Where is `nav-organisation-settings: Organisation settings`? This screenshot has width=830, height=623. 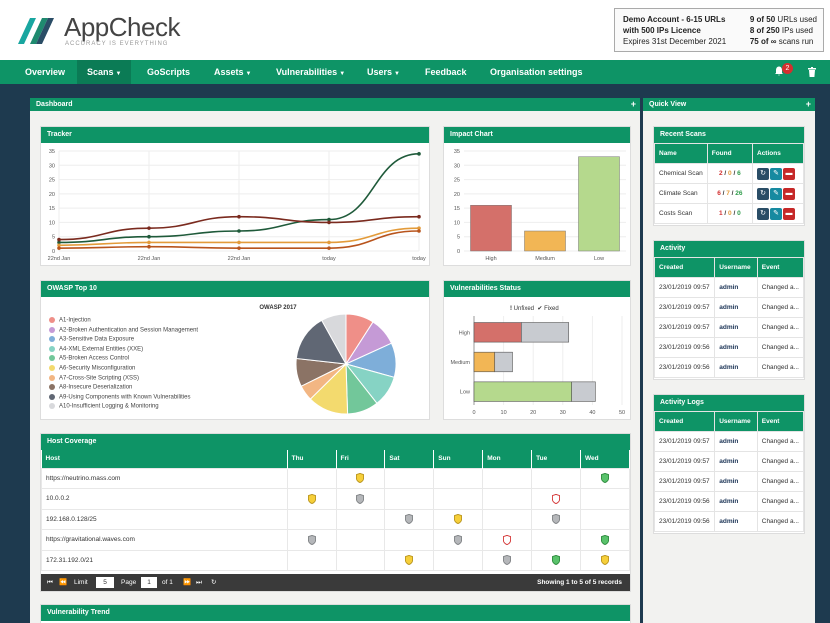
nav-organisation-settings: Organisation settings is located at coordinates (536, 72).